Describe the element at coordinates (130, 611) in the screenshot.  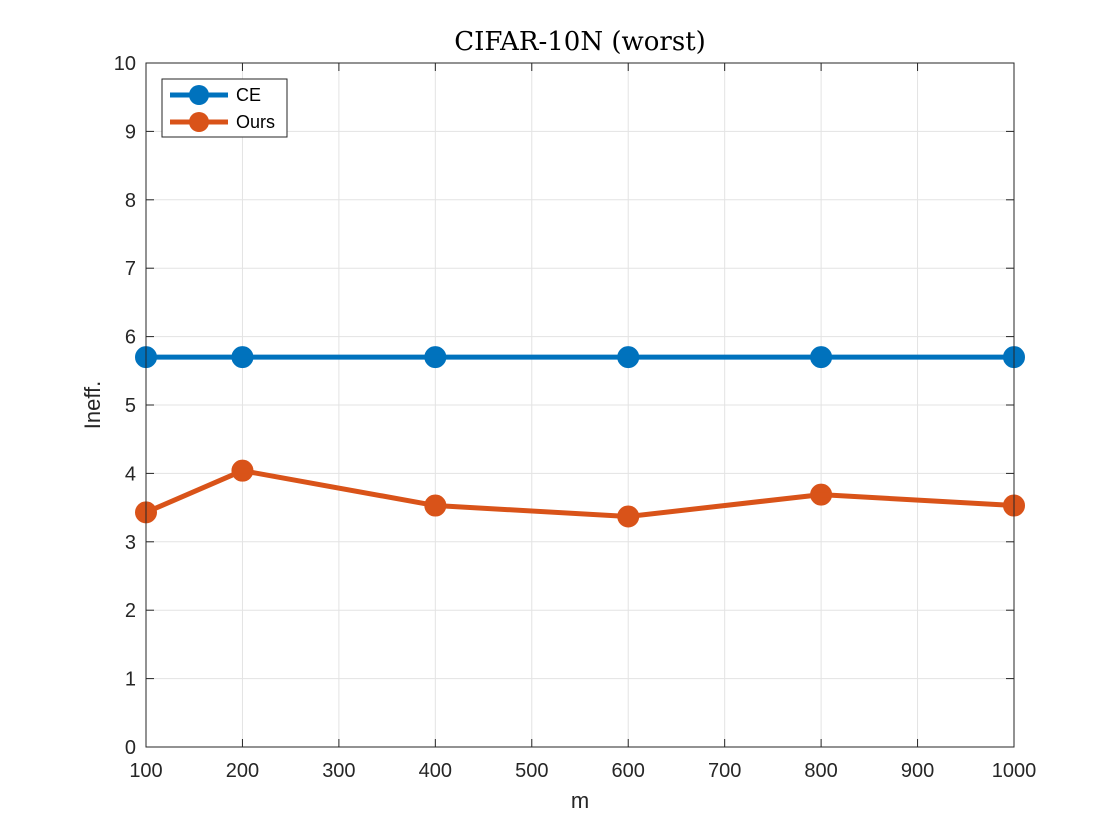
I see `y-tick-label: 2` at that location.